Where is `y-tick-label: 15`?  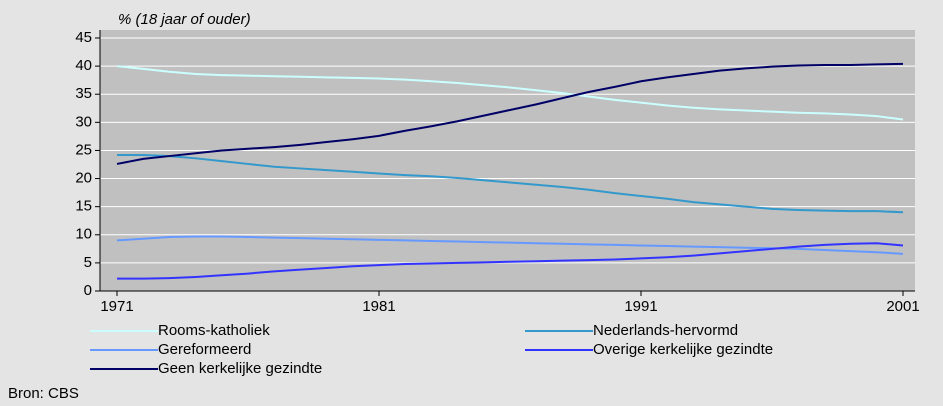 y-tick-label: 15 is located at coordinates (83, 206).